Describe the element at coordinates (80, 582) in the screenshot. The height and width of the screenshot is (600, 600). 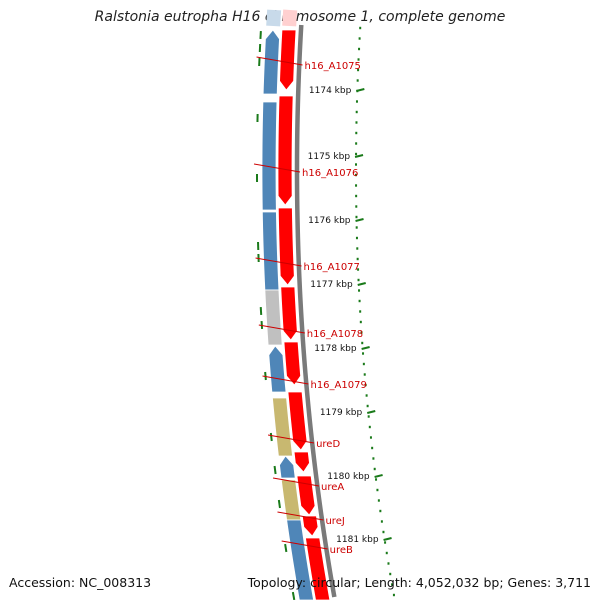
I see `accession-text: Accession: NC_008313` at that location.